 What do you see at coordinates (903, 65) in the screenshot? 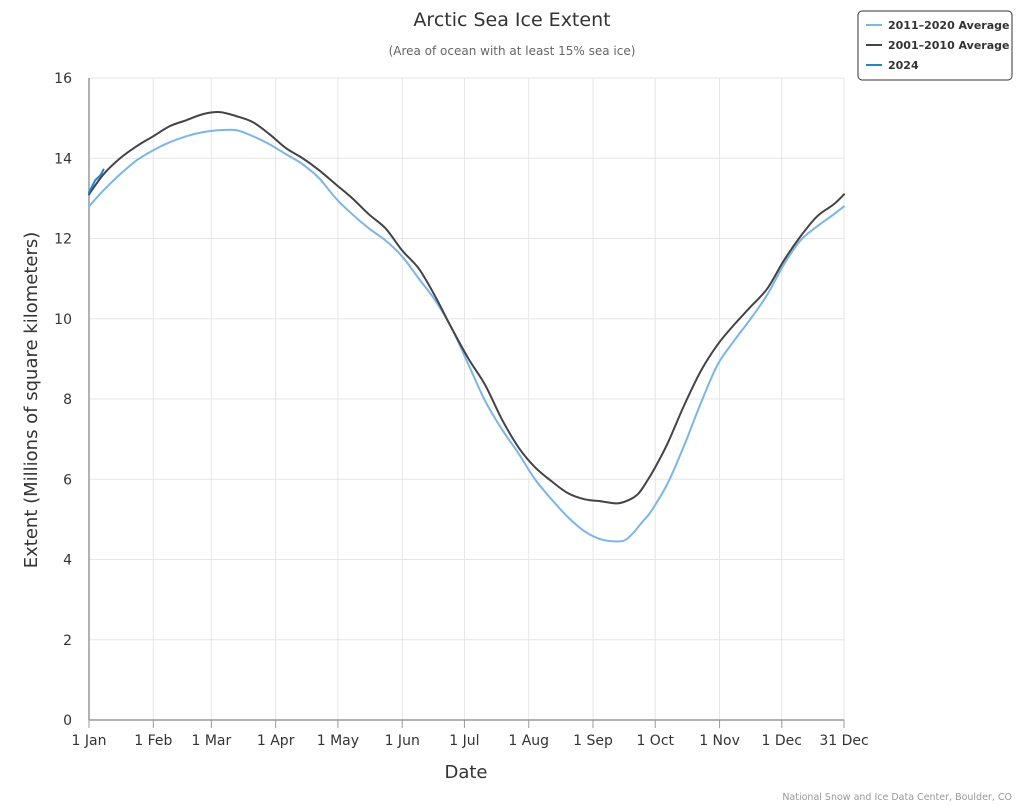
I see `legend-label: 2024` at bounding box center [903, 65].